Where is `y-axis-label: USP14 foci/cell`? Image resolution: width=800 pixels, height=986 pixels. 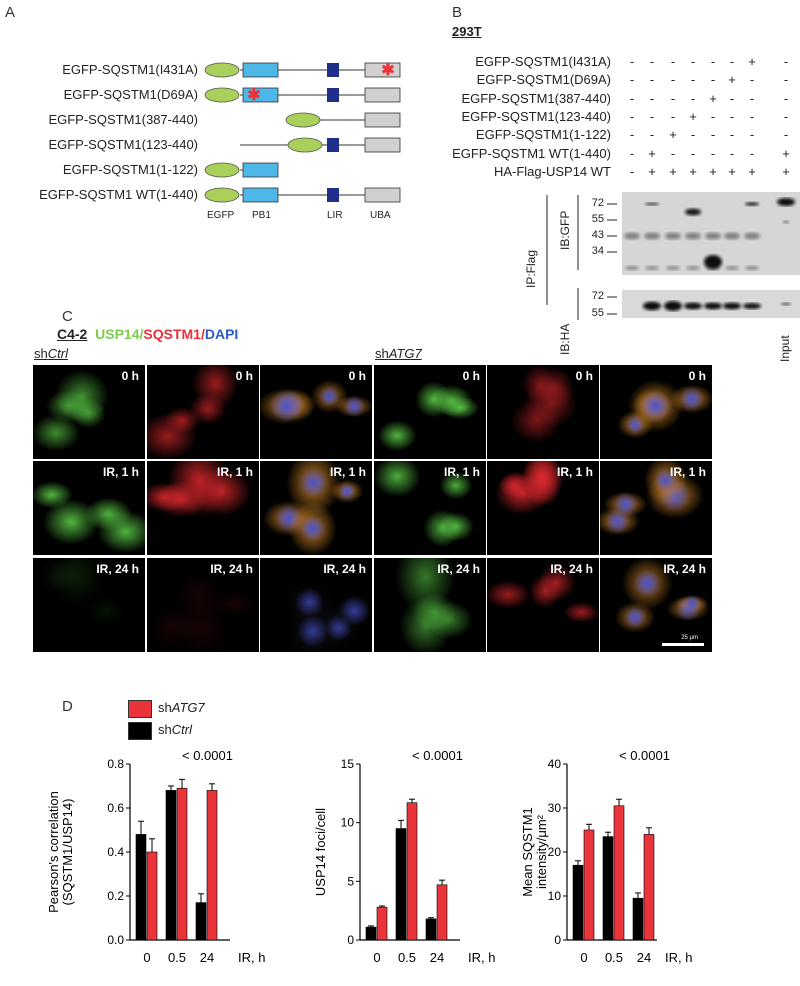
y-axis-label: USP14 foci/cell is located at coordinates (320, 852).